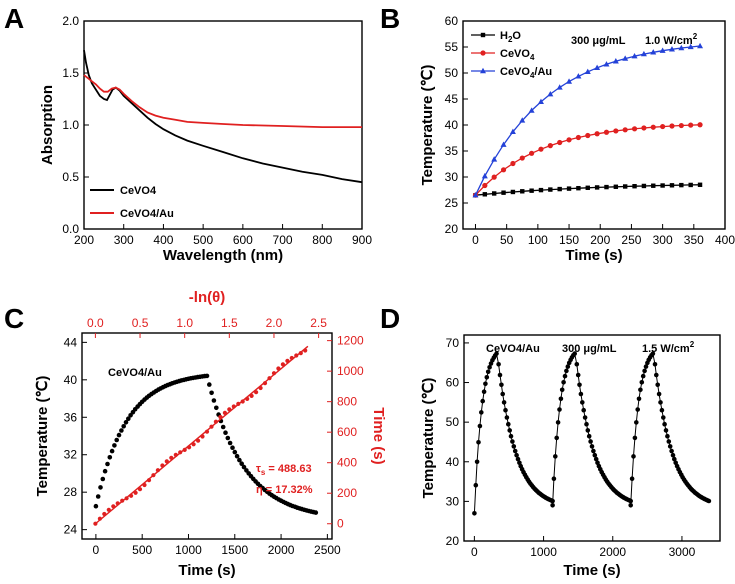 This screenshot has height=584, width=735. Describe the element at coordinates (203, 240) in the screenshot. I see `a-xtick-label-3: 500` at that location.